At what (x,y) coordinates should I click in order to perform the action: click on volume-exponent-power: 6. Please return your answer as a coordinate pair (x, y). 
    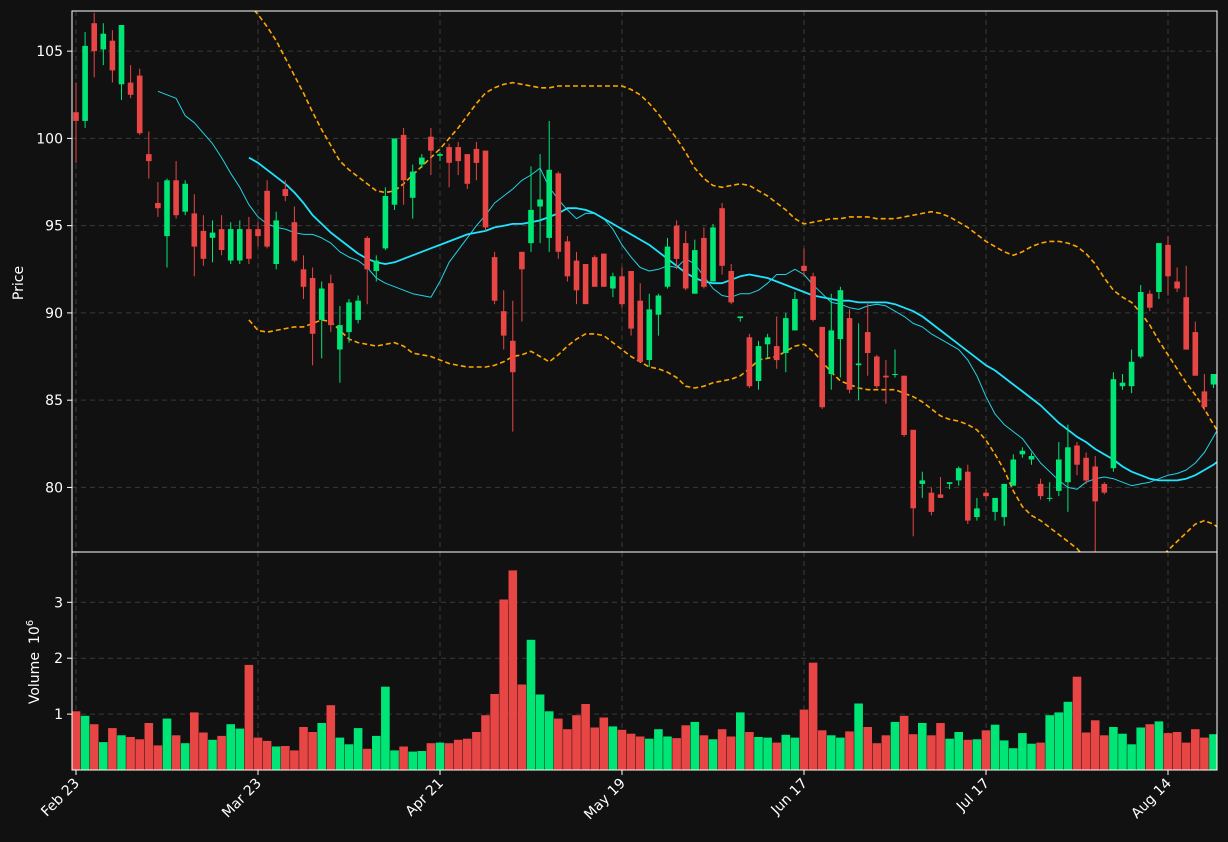
    Looking at the image, I should click on (30, 623).